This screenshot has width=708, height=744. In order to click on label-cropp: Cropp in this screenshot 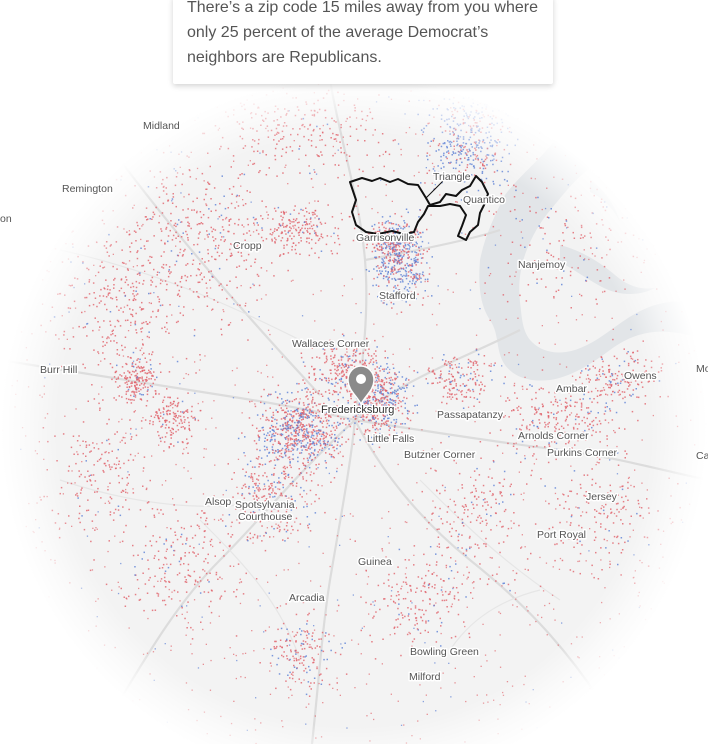, I will do `click(247, 246)`.